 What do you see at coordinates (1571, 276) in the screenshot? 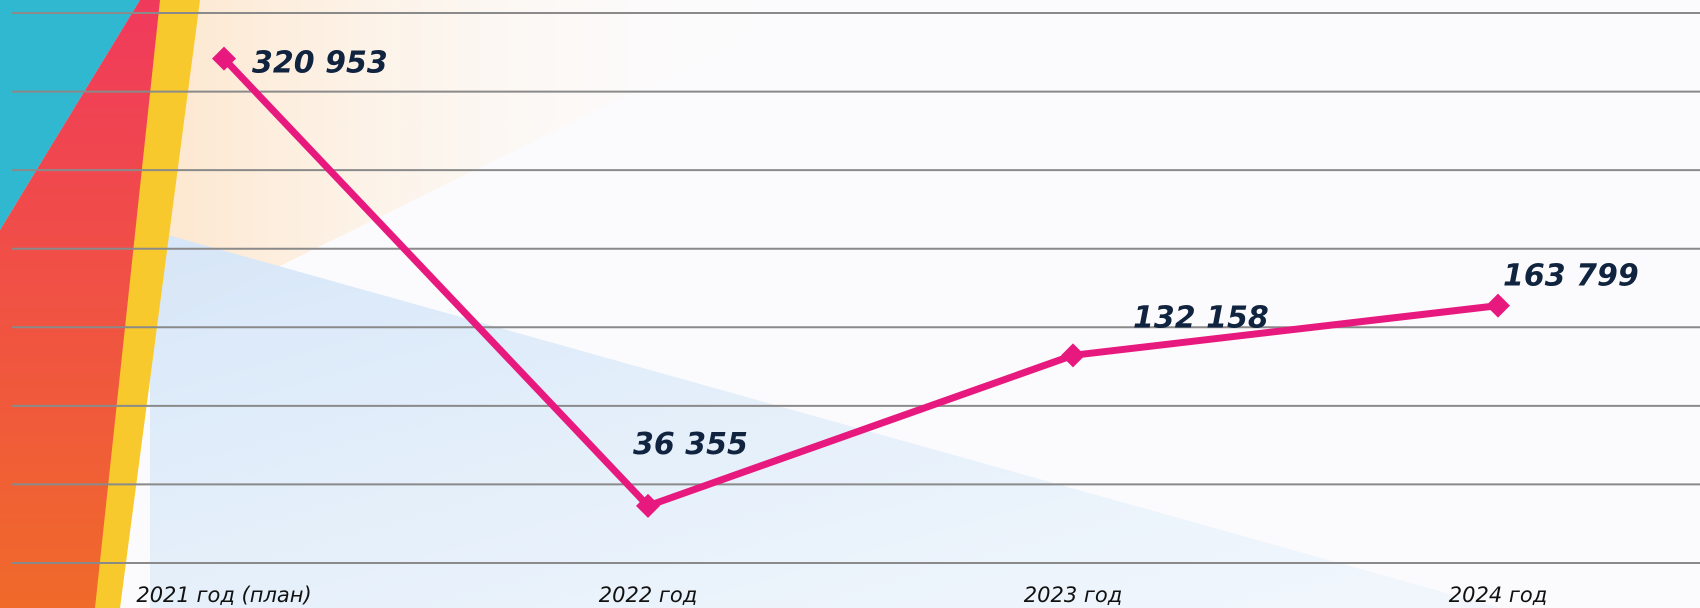
I see `value-label: 163 799` at bounding box center [1571, 276].